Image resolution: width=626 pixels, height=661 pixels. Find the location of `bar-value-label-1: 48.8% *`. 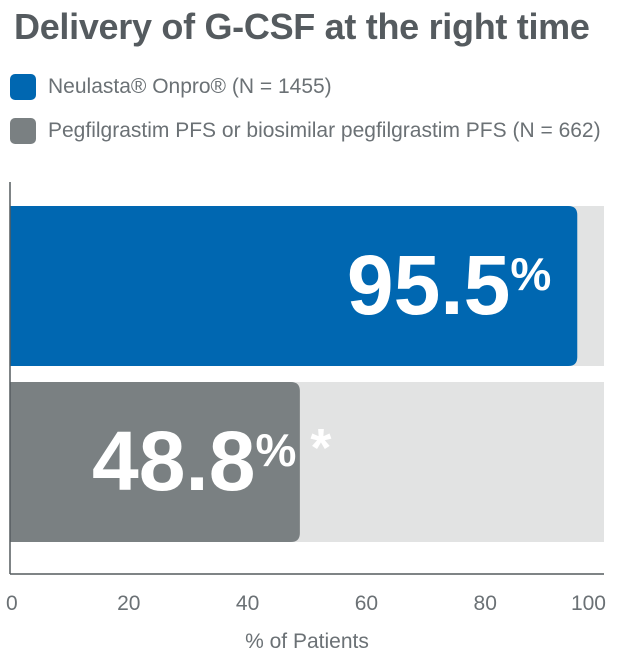

bar-value-label-1: 48.8% * is located at coordinates (211, 461).